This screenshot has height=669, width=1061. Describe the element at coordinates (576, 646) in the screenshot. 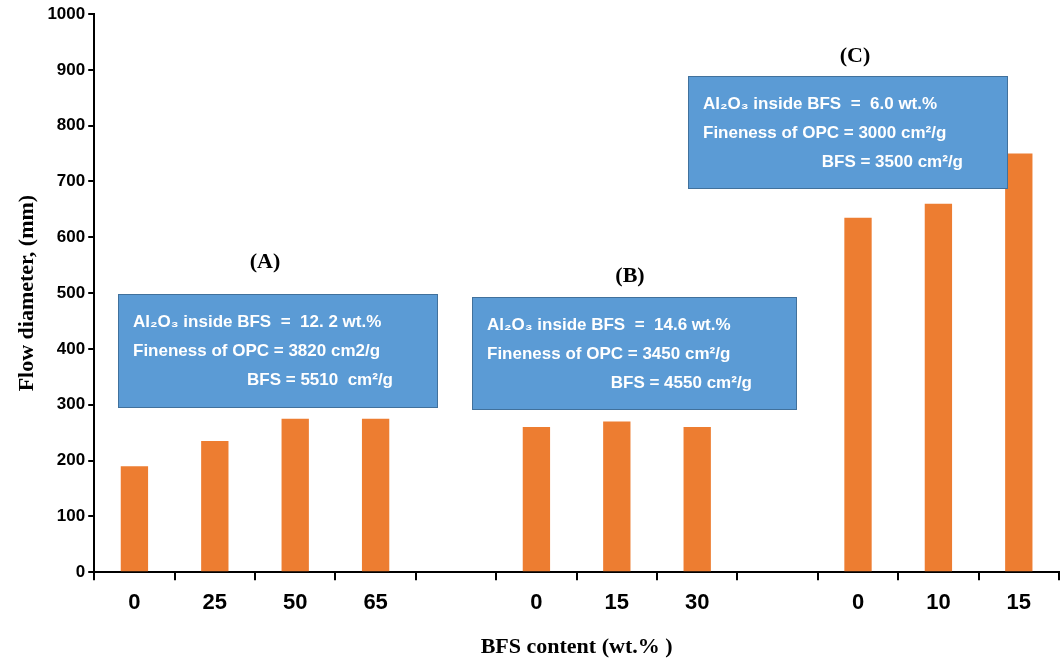

I see `x-axis-title: BFS content (wt.% )` at that location.